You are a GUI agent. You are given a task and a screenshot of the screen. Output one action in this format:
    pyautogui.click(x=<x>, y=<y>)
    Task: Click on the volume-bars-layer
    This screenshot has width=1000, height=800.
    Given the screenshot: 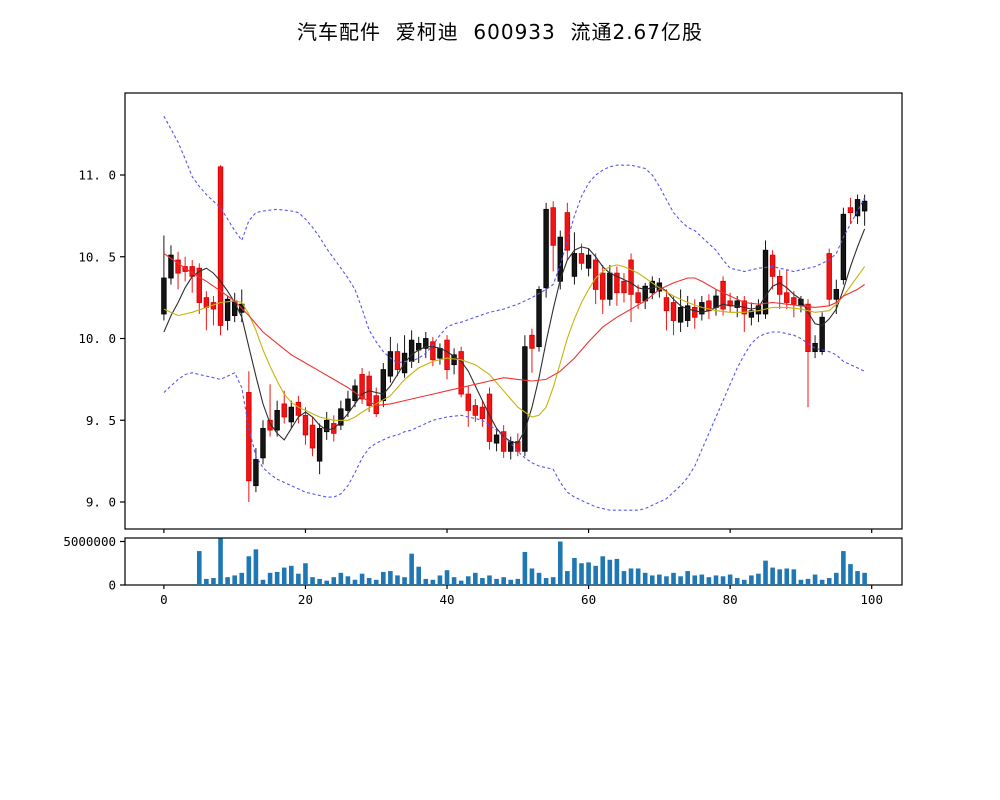 What is the action you would take?
    pyautogui.click(x=531, y=561)
    